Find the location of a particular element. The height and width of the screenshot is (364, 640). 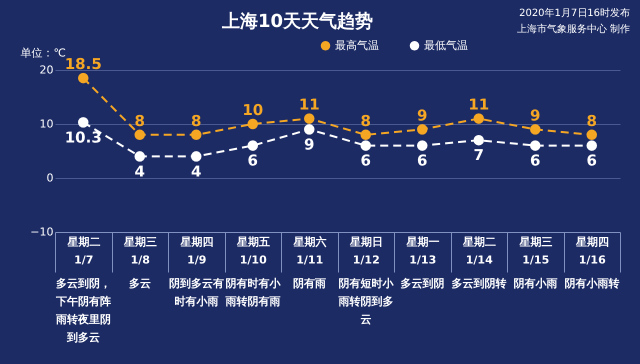

x-tick-label: 星期二 1/14 is located at coordinates (479, 251).